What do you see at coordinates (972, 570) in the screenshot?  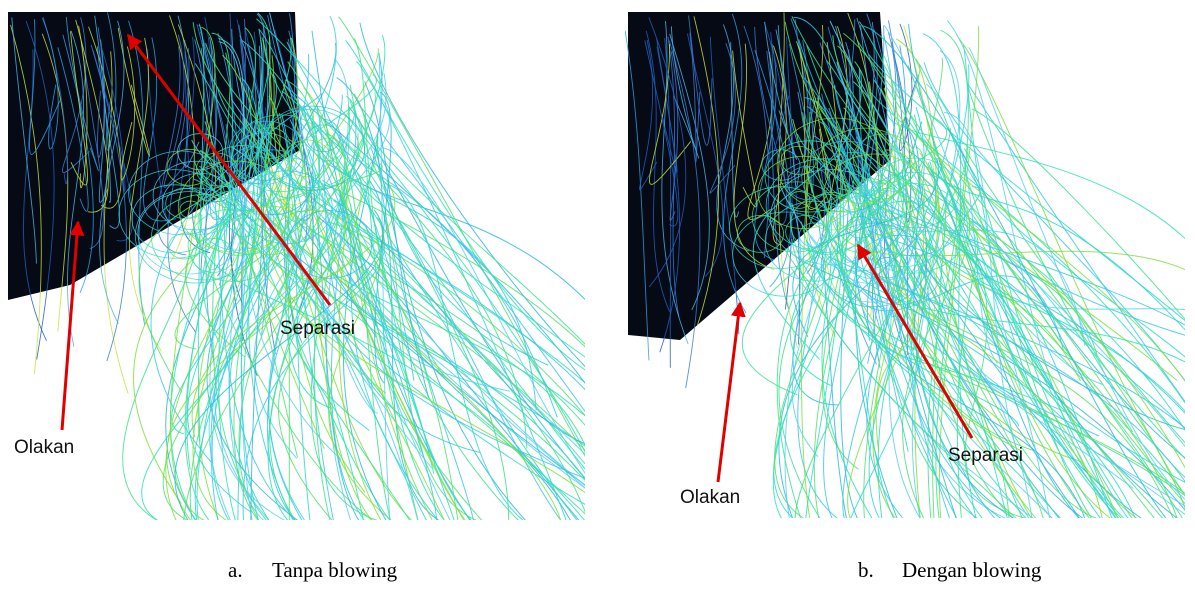 I see `caption: Dengan blowing` at bounding box center [972, 570].